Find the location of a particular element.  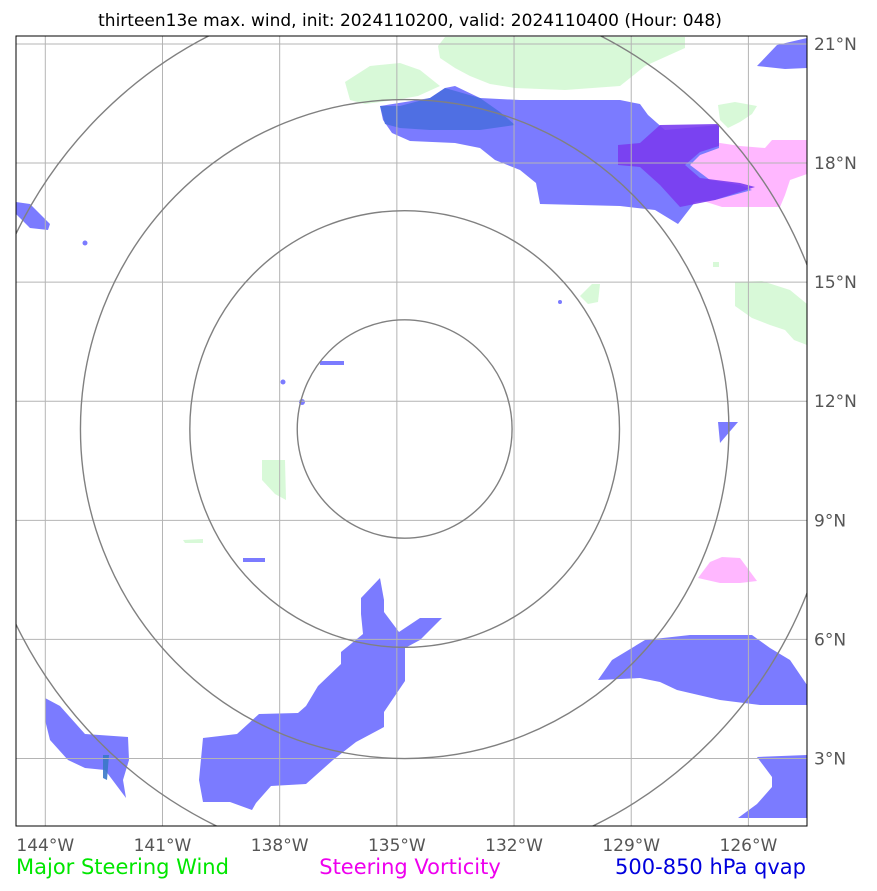

legend-vorticity: Steering Vorticity is located at coordinates (410, 867).